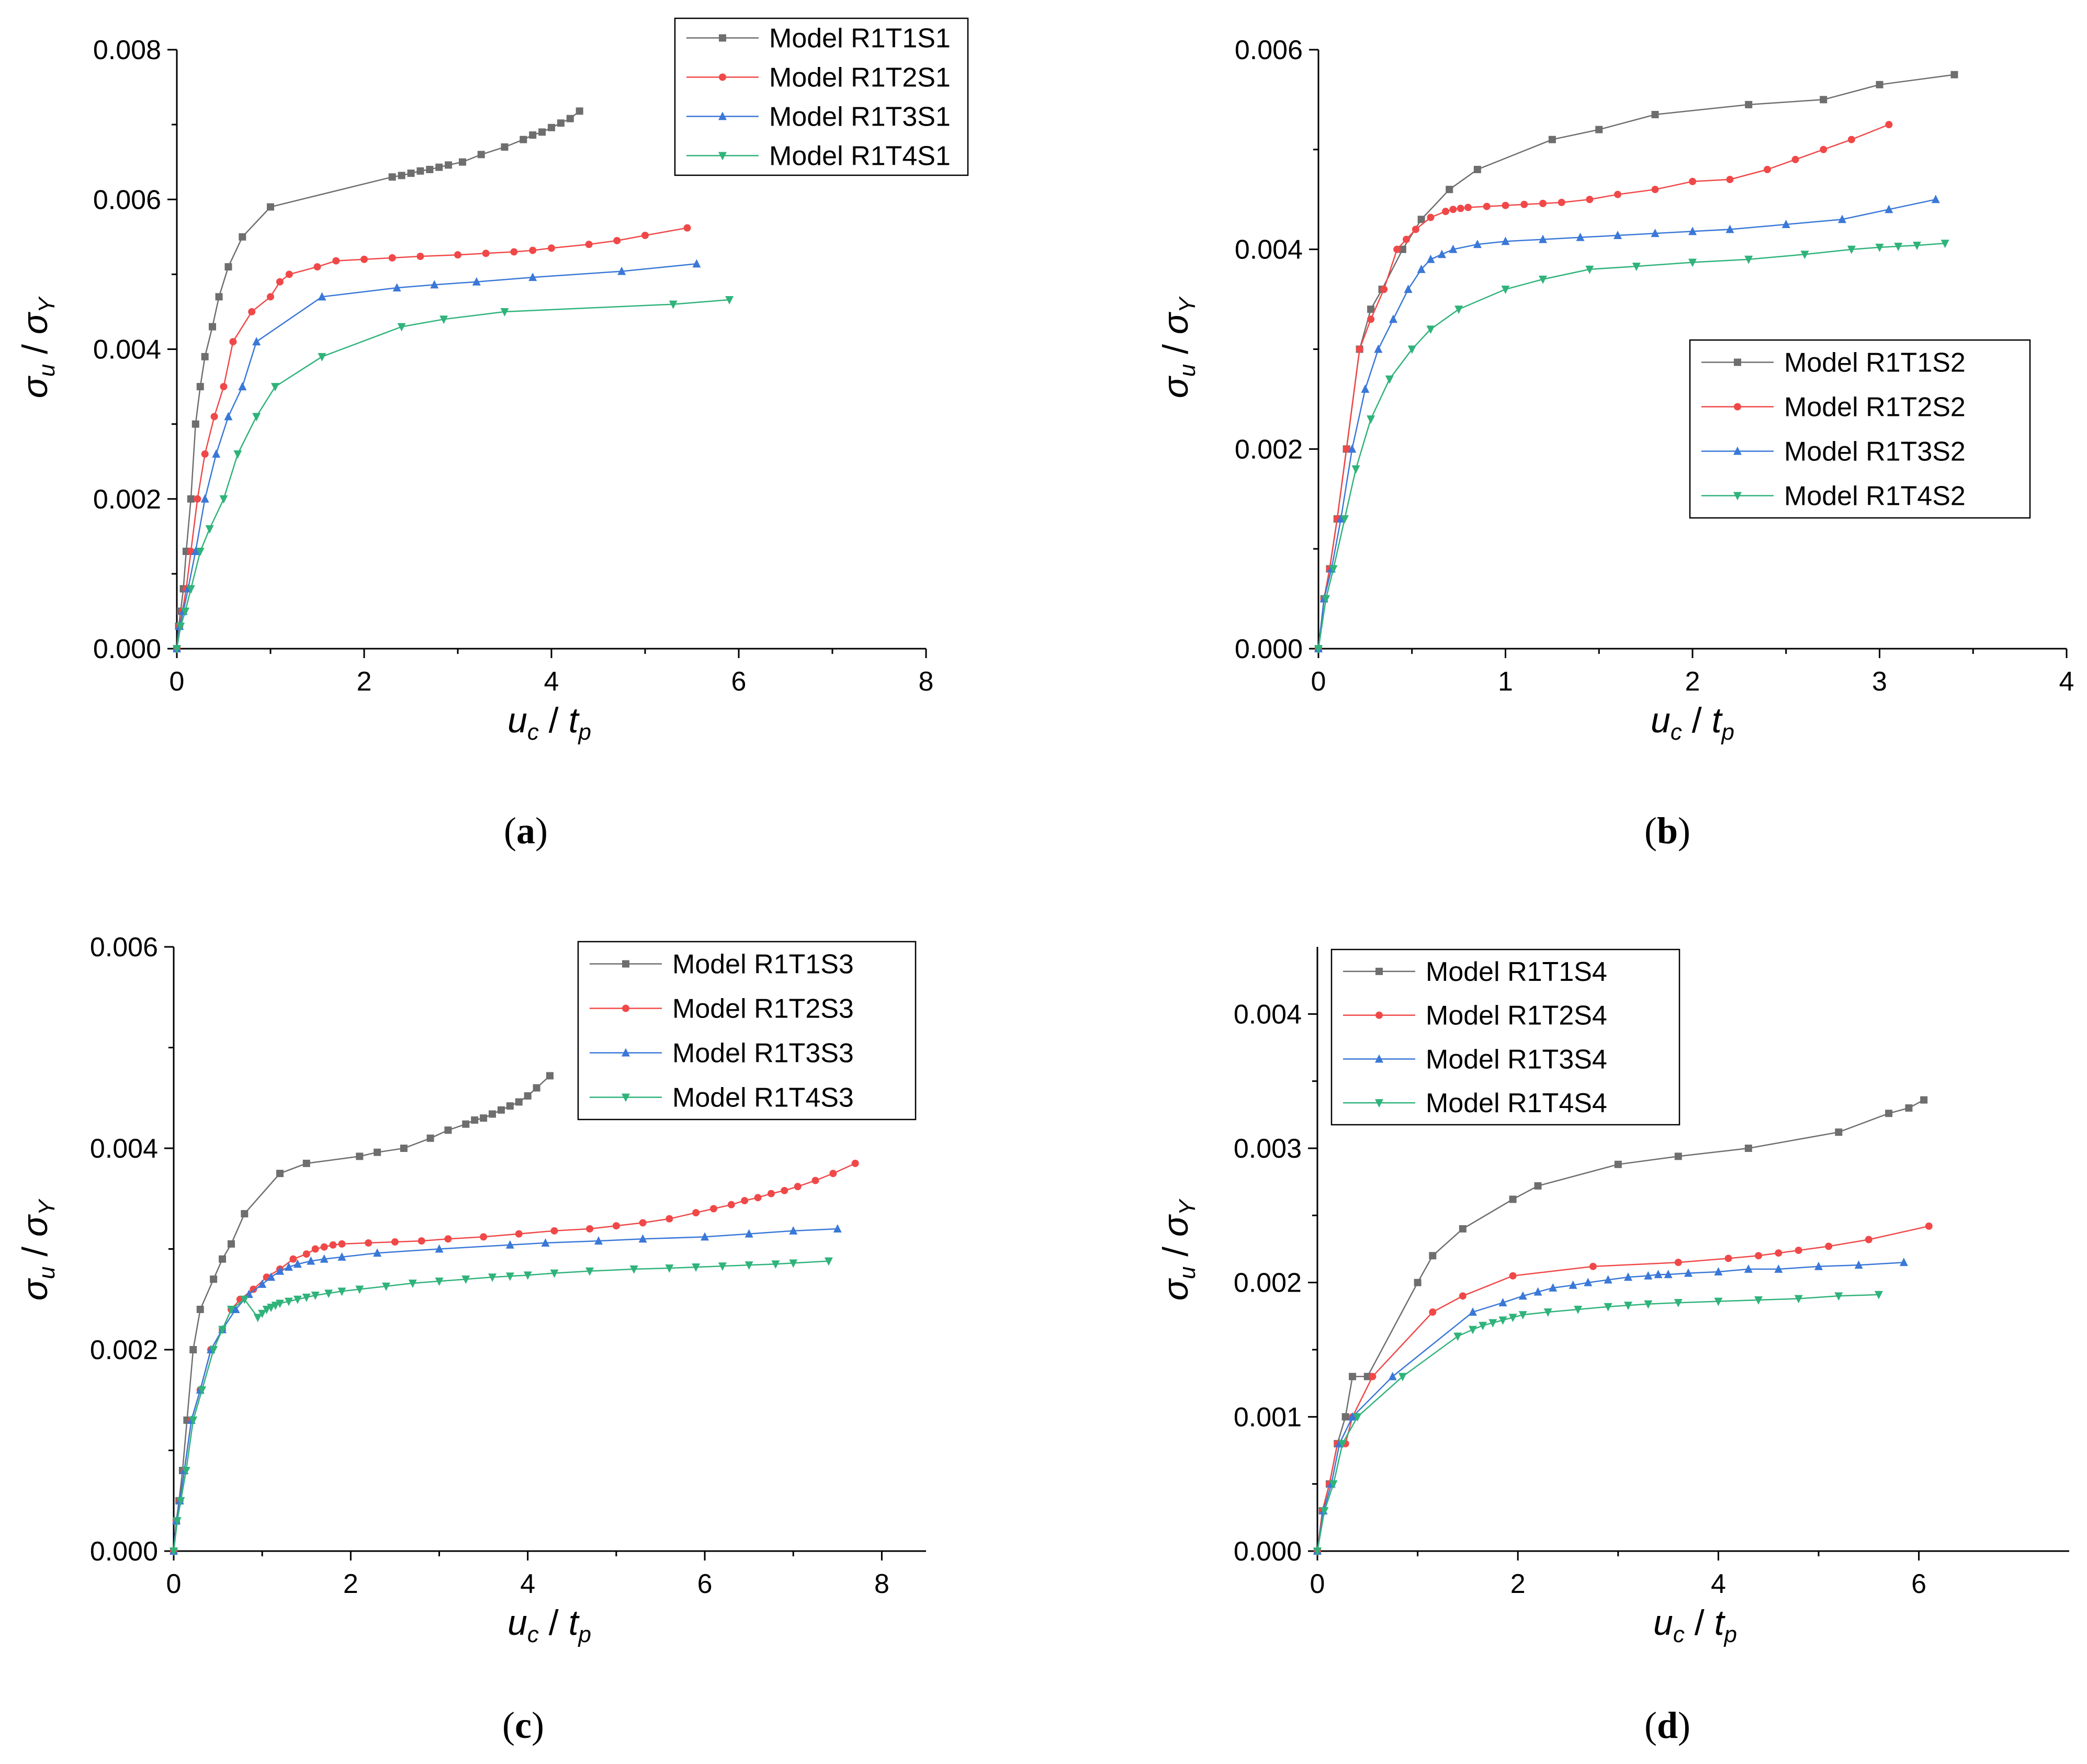 The image size is (2087, 1764). Describe the element at coordinates (523, 1725) in the screenshot. I see `panel-caption: (c)` at that location.